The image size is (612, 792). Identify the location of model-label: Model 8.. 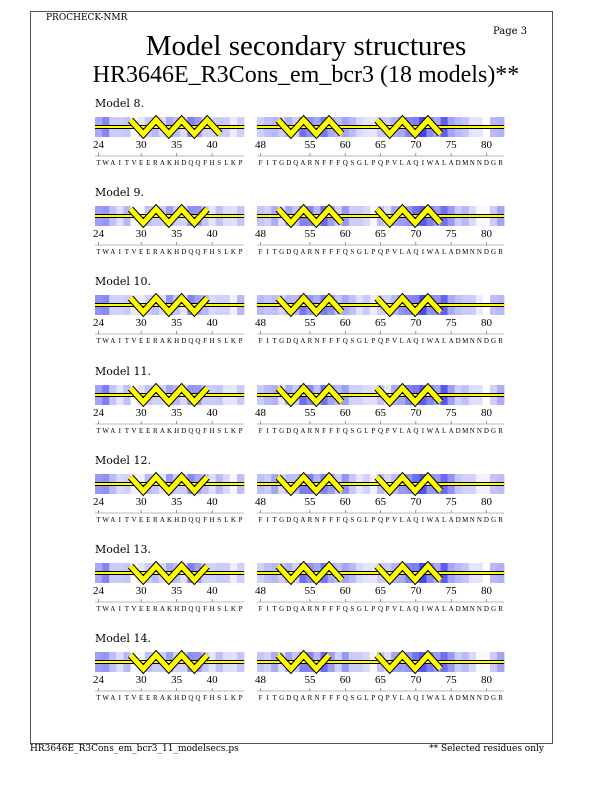
(119, 103).